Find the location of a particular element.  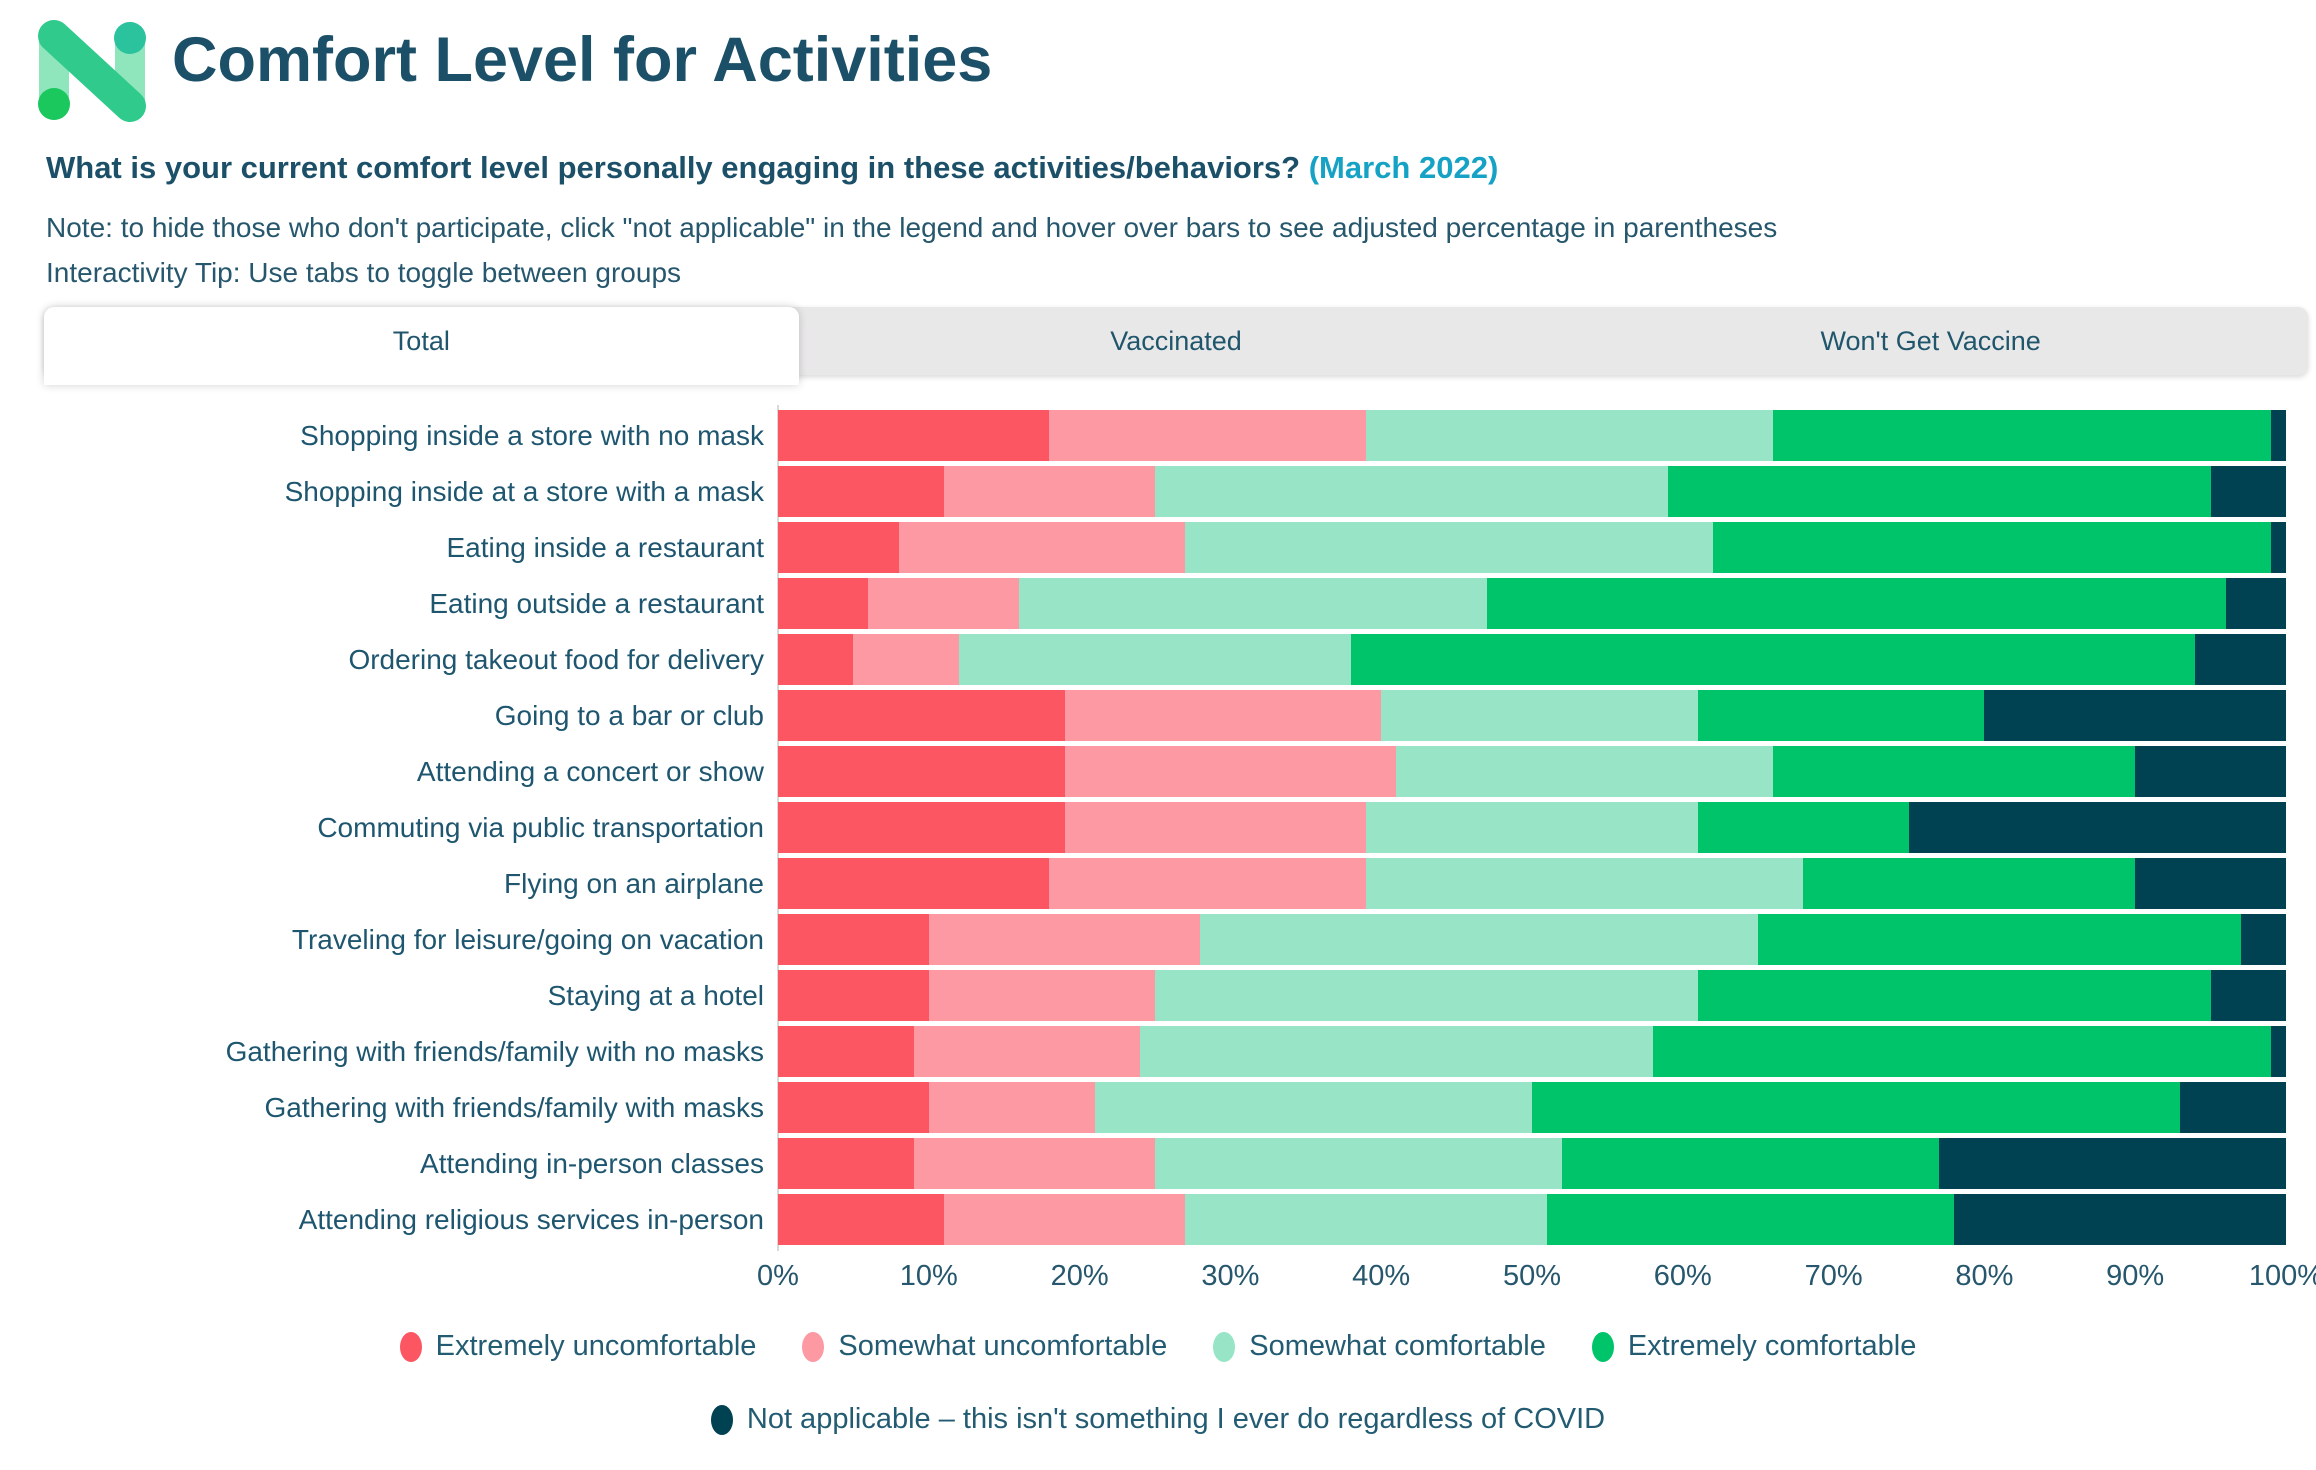

group-tabs: Total Vaccinated Won't Get Vaccine is located at coordinates (1176, 346).